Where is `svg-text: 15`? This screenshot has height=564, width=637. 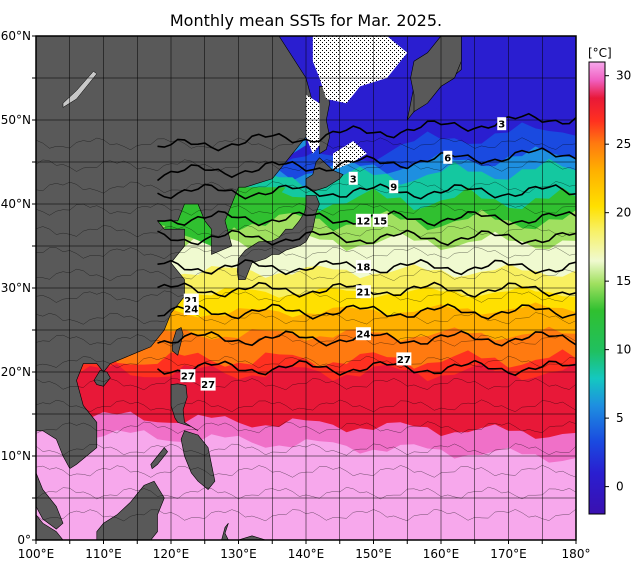
svg-text: 15 is located at coordinates (380, 221).